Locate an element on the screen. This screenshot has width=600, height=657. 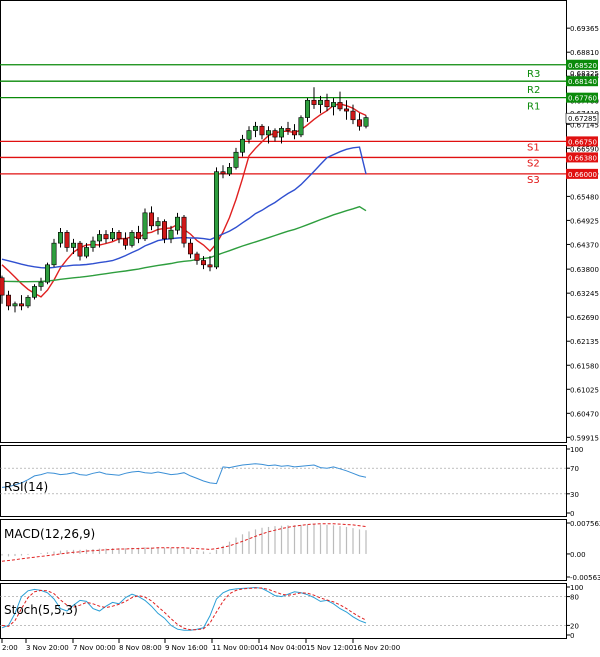
price-y-tick-label: 0.69365 is located at coordinates (584, 29).